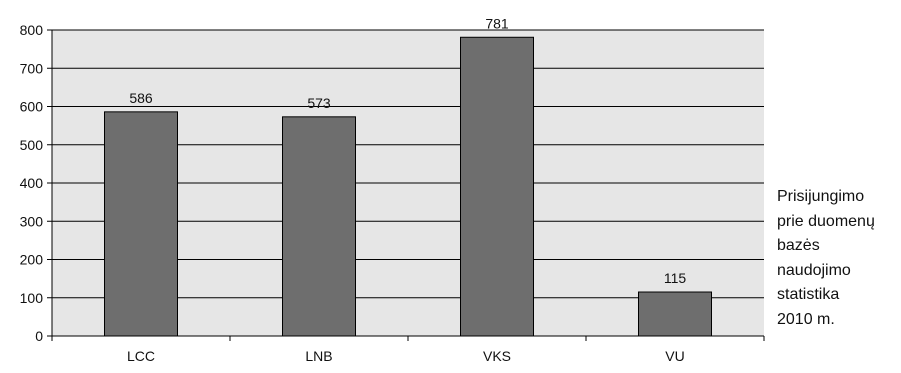  Describe the element at coordinates (39, 336) in the screenshot. I see `y-tick-label: 0` at that location.